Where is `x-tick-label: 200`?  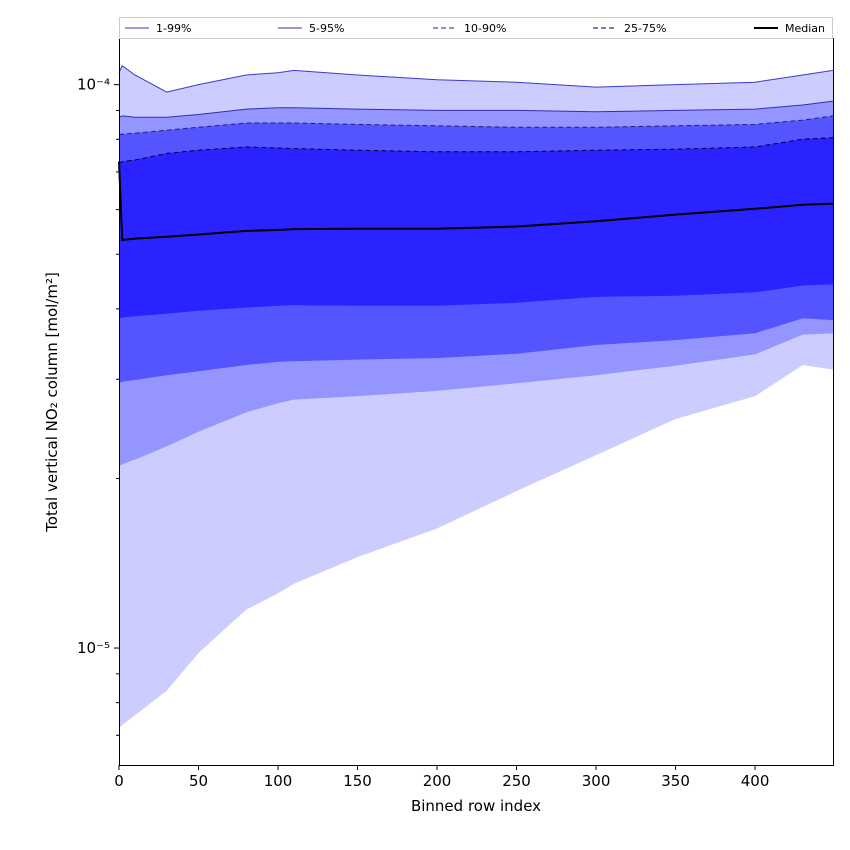
x-tick-label: 200 is located at coordinates (437, 781).